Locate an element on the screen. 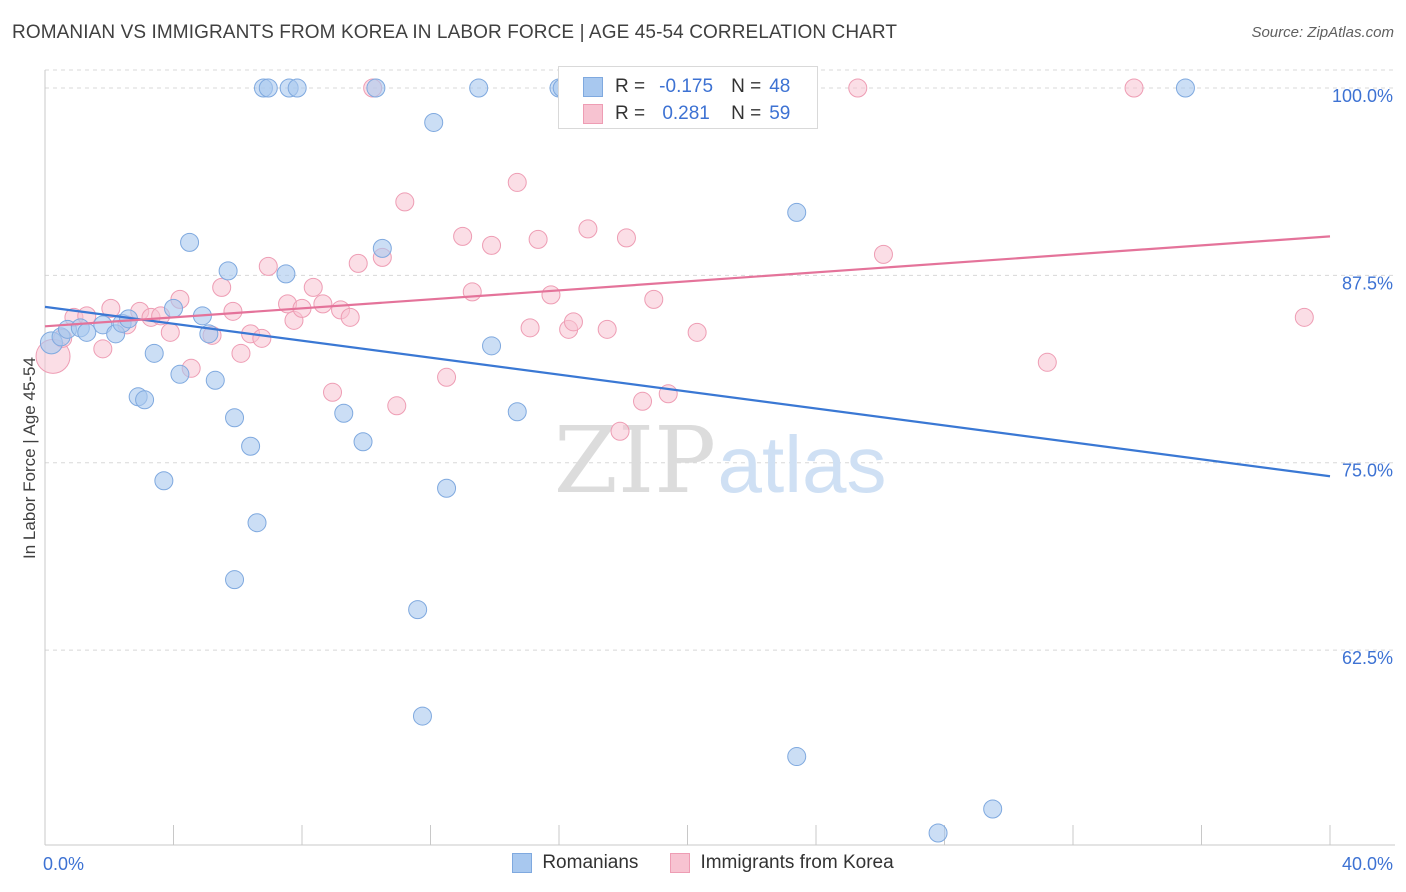 The width and height of the screenshot is (1406, 892). legend-n-value: 59 is located at coordinates (780, 113).